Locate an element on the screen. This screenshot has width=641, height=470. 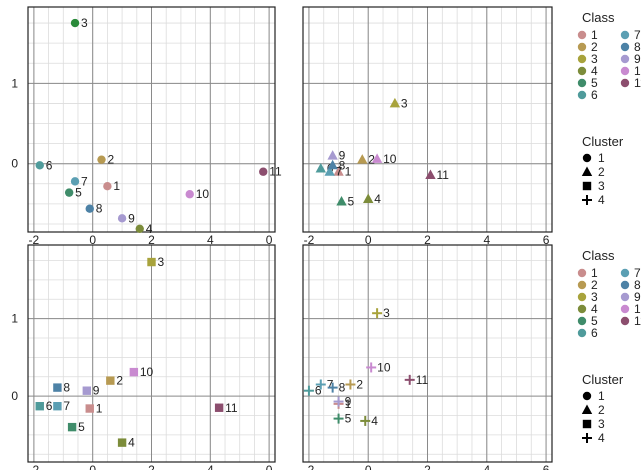
x-tick-label: 6 is located at coordinates (546, 240).